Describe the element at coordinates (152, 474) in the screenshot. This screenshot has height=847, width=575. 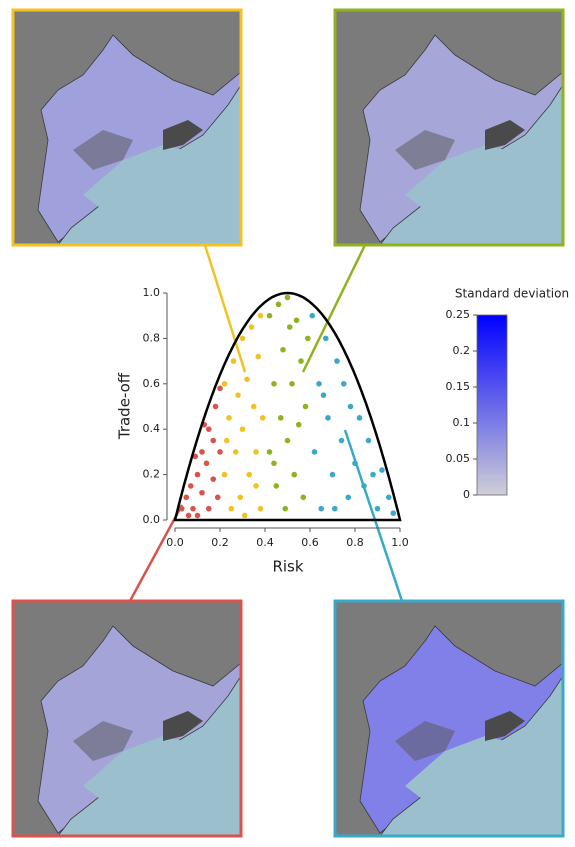
I see `y-tick-label: 0.2` at that location.